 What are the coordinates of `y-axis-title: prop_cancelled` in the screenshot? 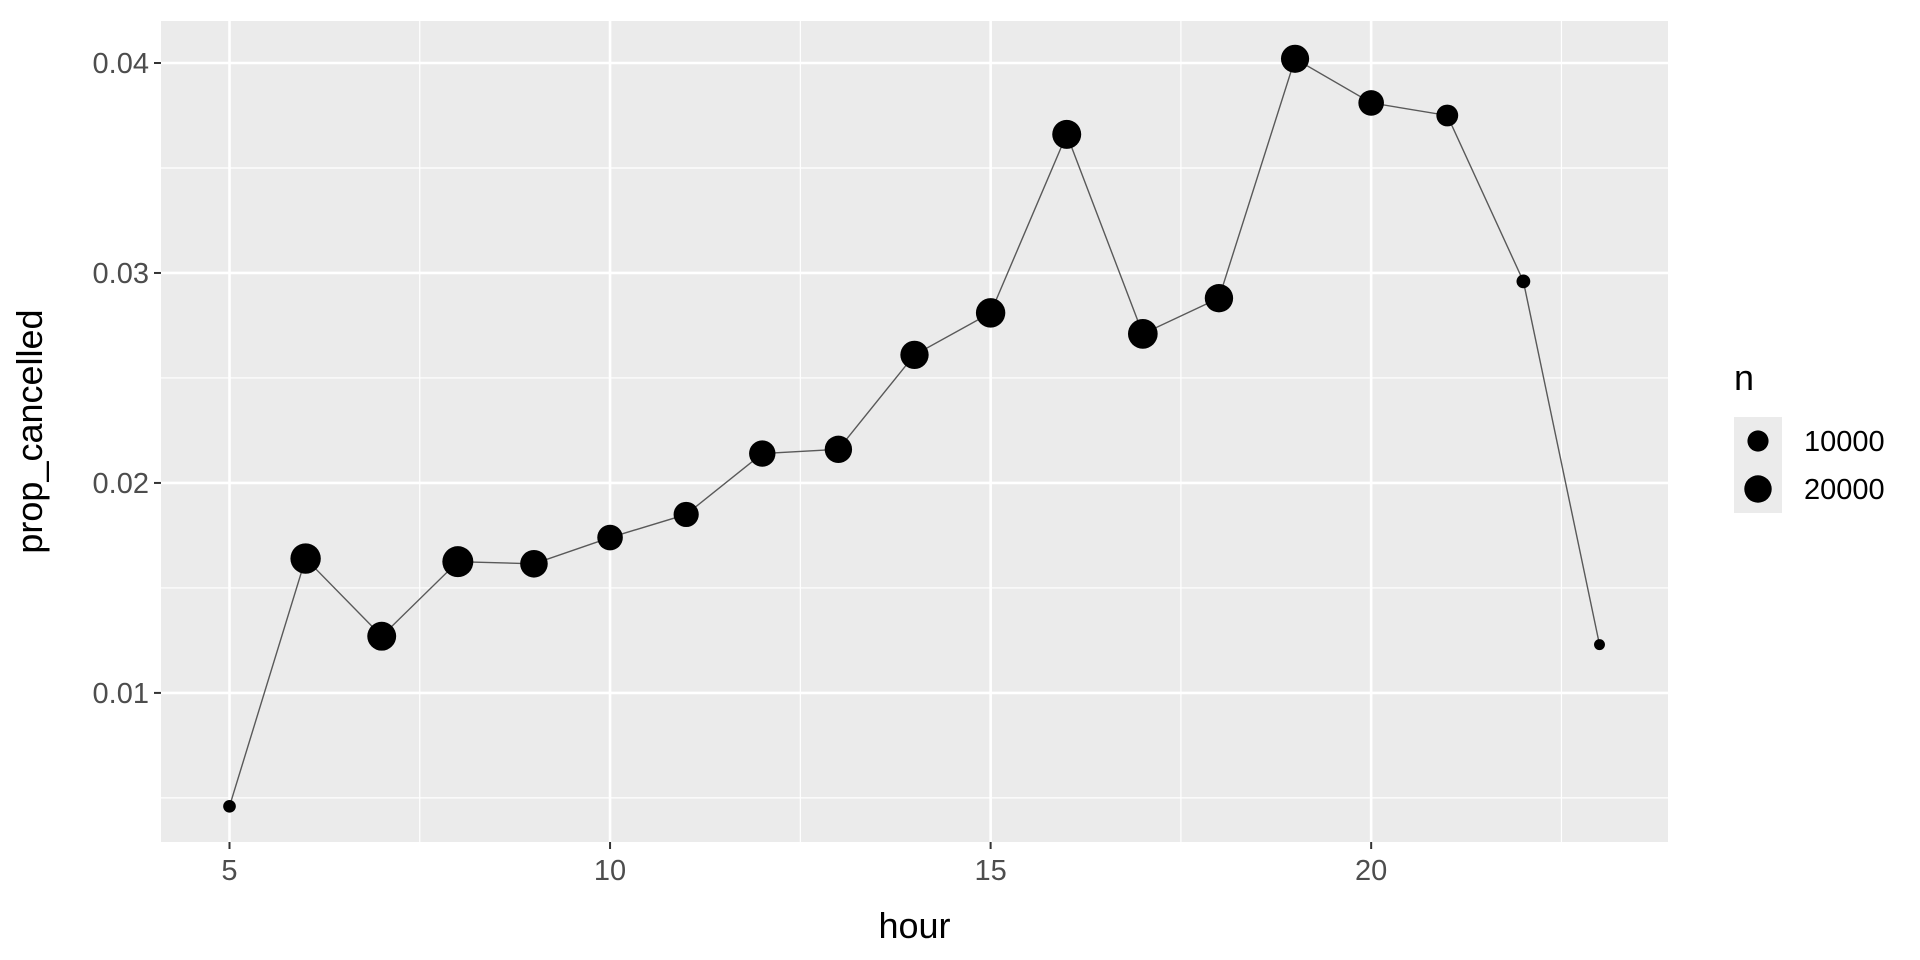 It's located at (29, 431).